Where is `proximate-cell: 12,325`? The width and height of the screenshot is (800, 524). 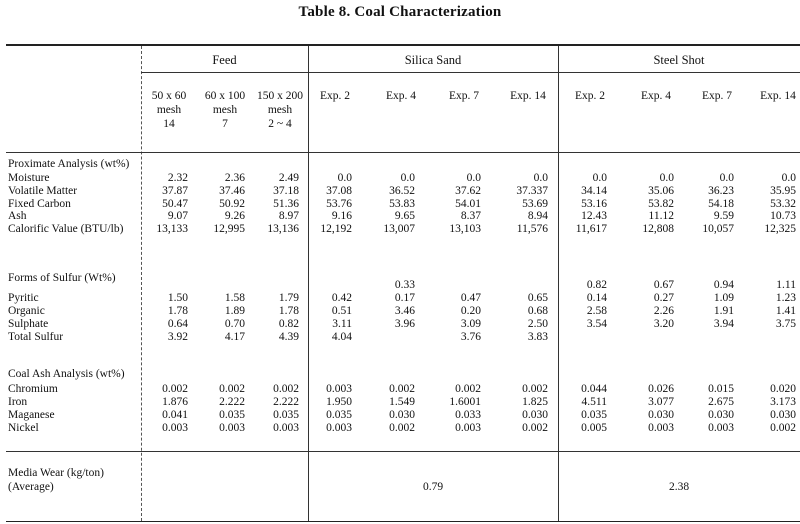 proximate-cell: 12,325 is located at coordinates (780, 229).